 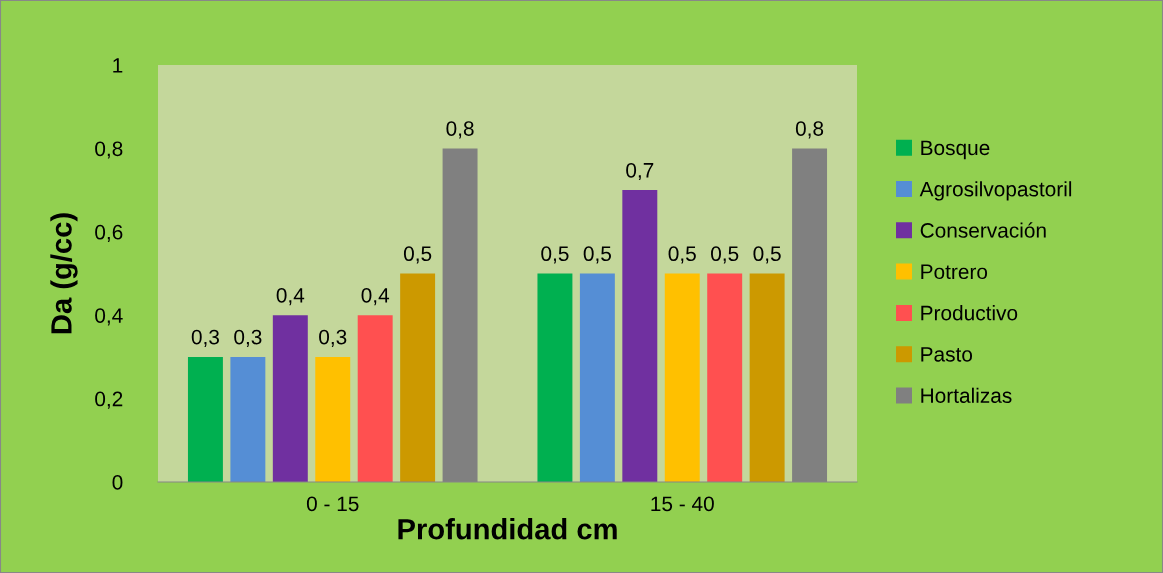 What do you see at coordinates (117, 482) in the screenshot?
I see `y-tick-label: 0` at bounding box center [117, 482].